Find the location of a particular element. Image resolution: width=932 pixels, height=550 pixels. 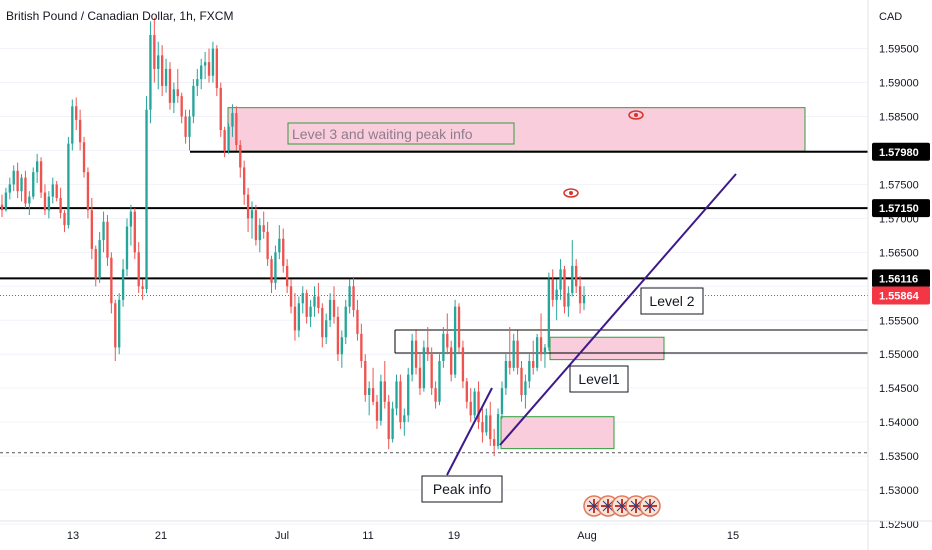

annotation-box is located at coordinates (599, 379).